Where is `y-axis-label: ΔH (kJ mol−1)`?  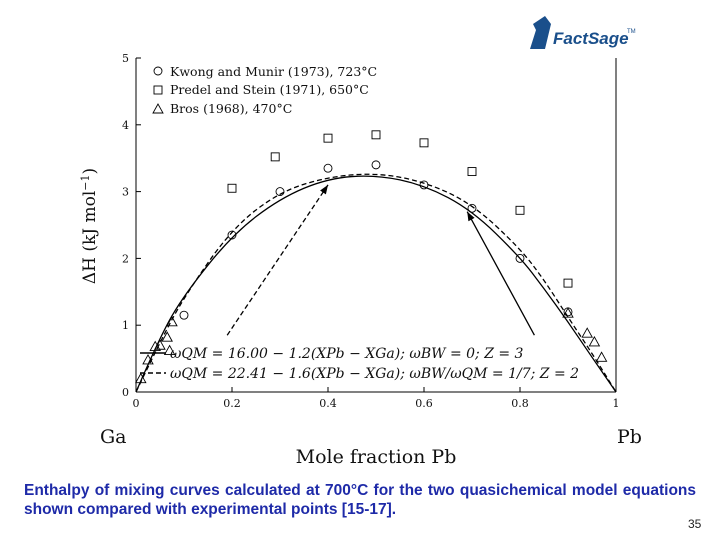 y-axis-label: ΔH (kJ mol−1) is located at coordinates (90, 226).